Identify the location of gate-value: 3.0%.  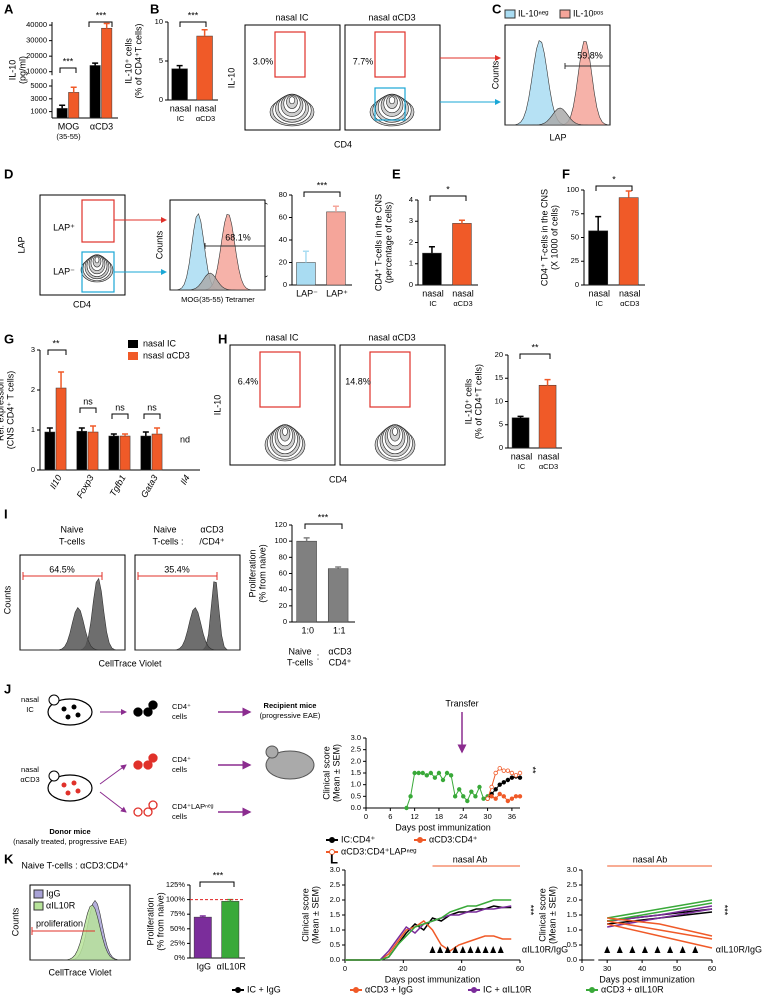
(263, 61).